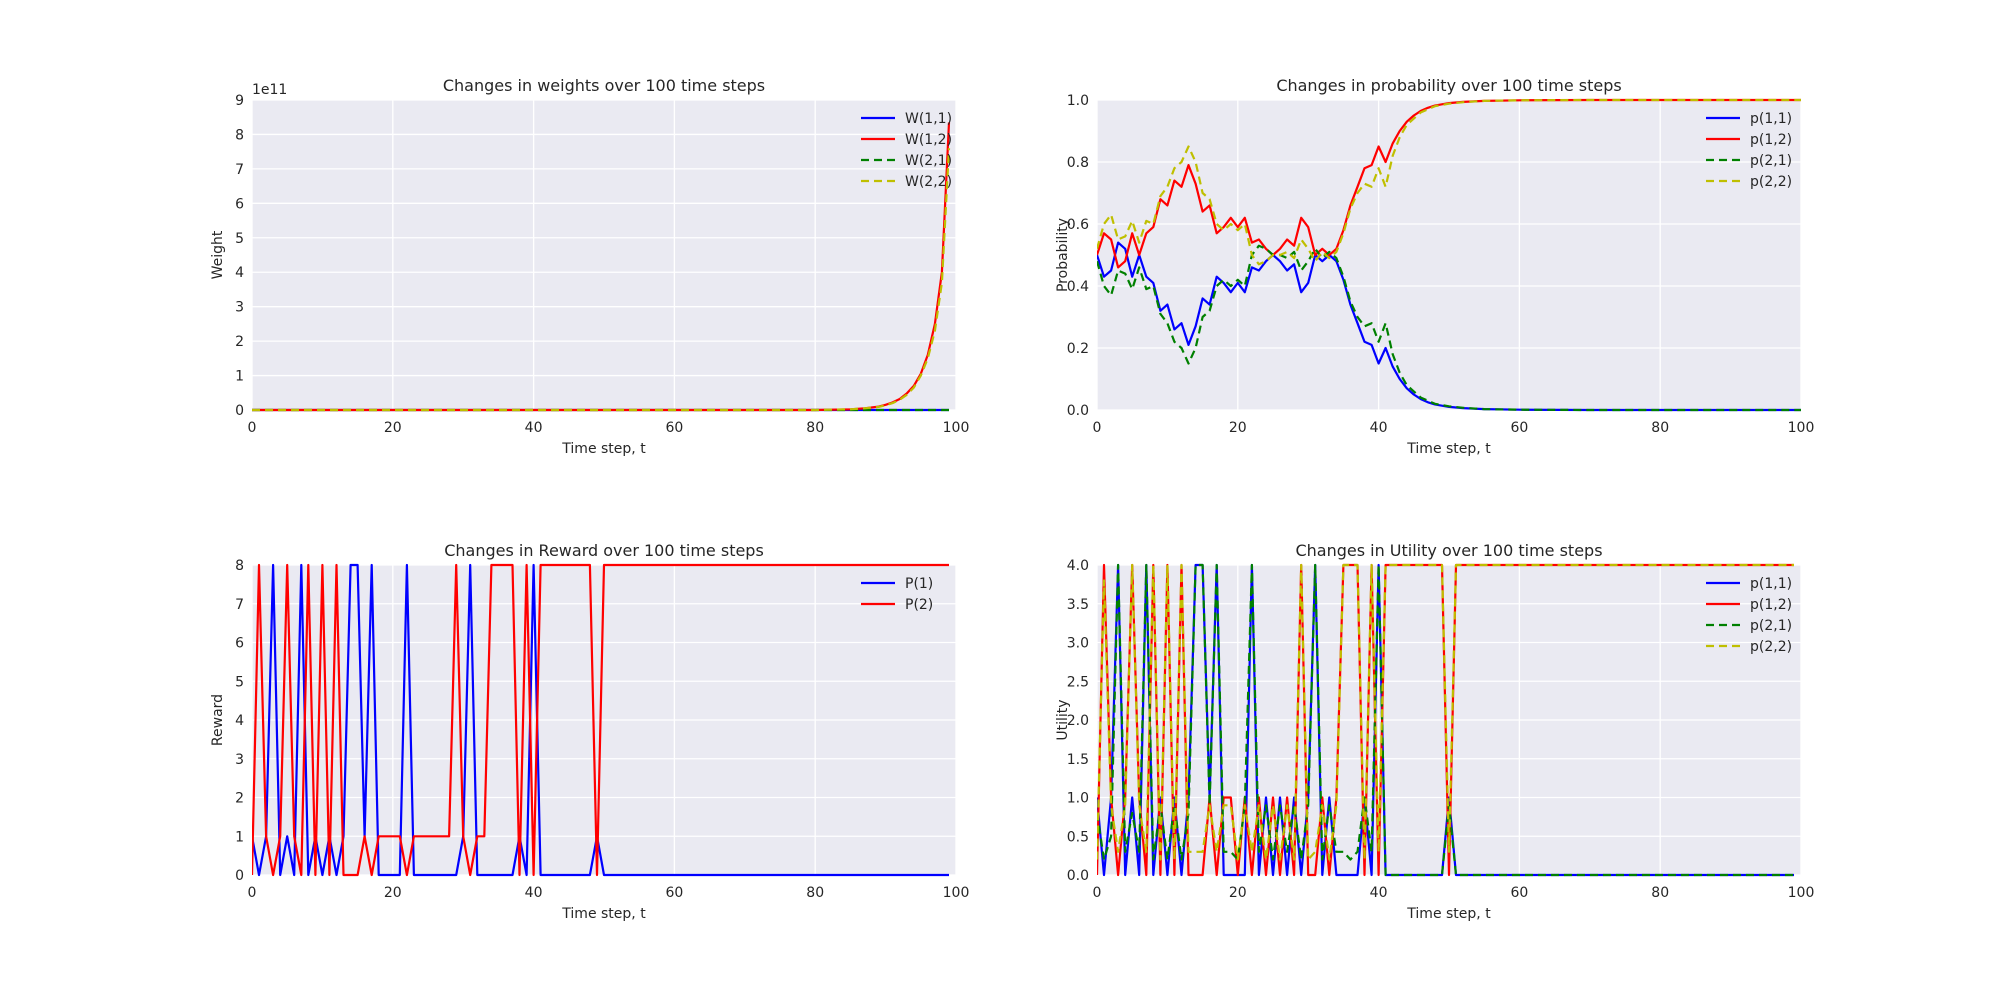 Image resolution: width=2000 pixels, height=1000 pixels. Describe the element at coordinates (1078, 605) in the screenshot. I see `y-tick-label: 3.5` at that location.